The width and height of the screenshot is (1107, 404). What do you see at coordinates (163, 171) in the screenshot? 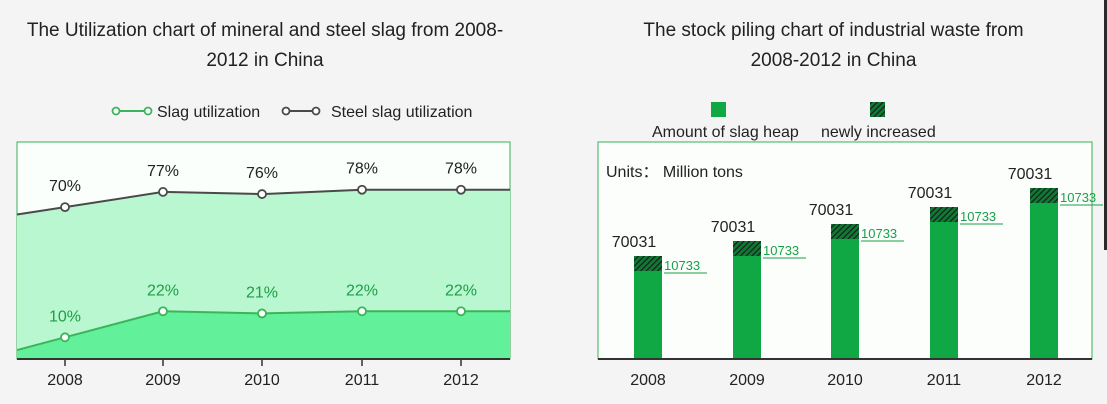
I see `steel-slag-value-label: 77%` at bounding box center [163, 171].